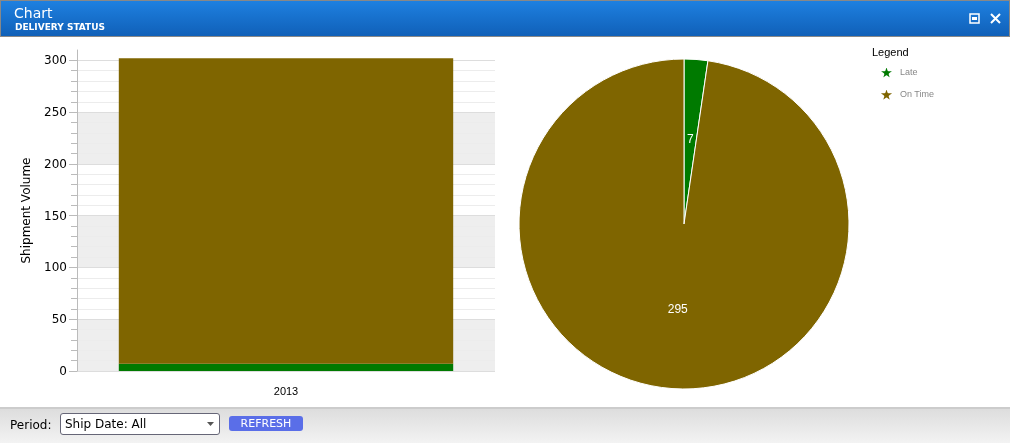 This screenshot has width=1010, height=443. Describe the element at coordinates (55, 163) in the screenshot. I see `y-tick-label: 200` at that location.